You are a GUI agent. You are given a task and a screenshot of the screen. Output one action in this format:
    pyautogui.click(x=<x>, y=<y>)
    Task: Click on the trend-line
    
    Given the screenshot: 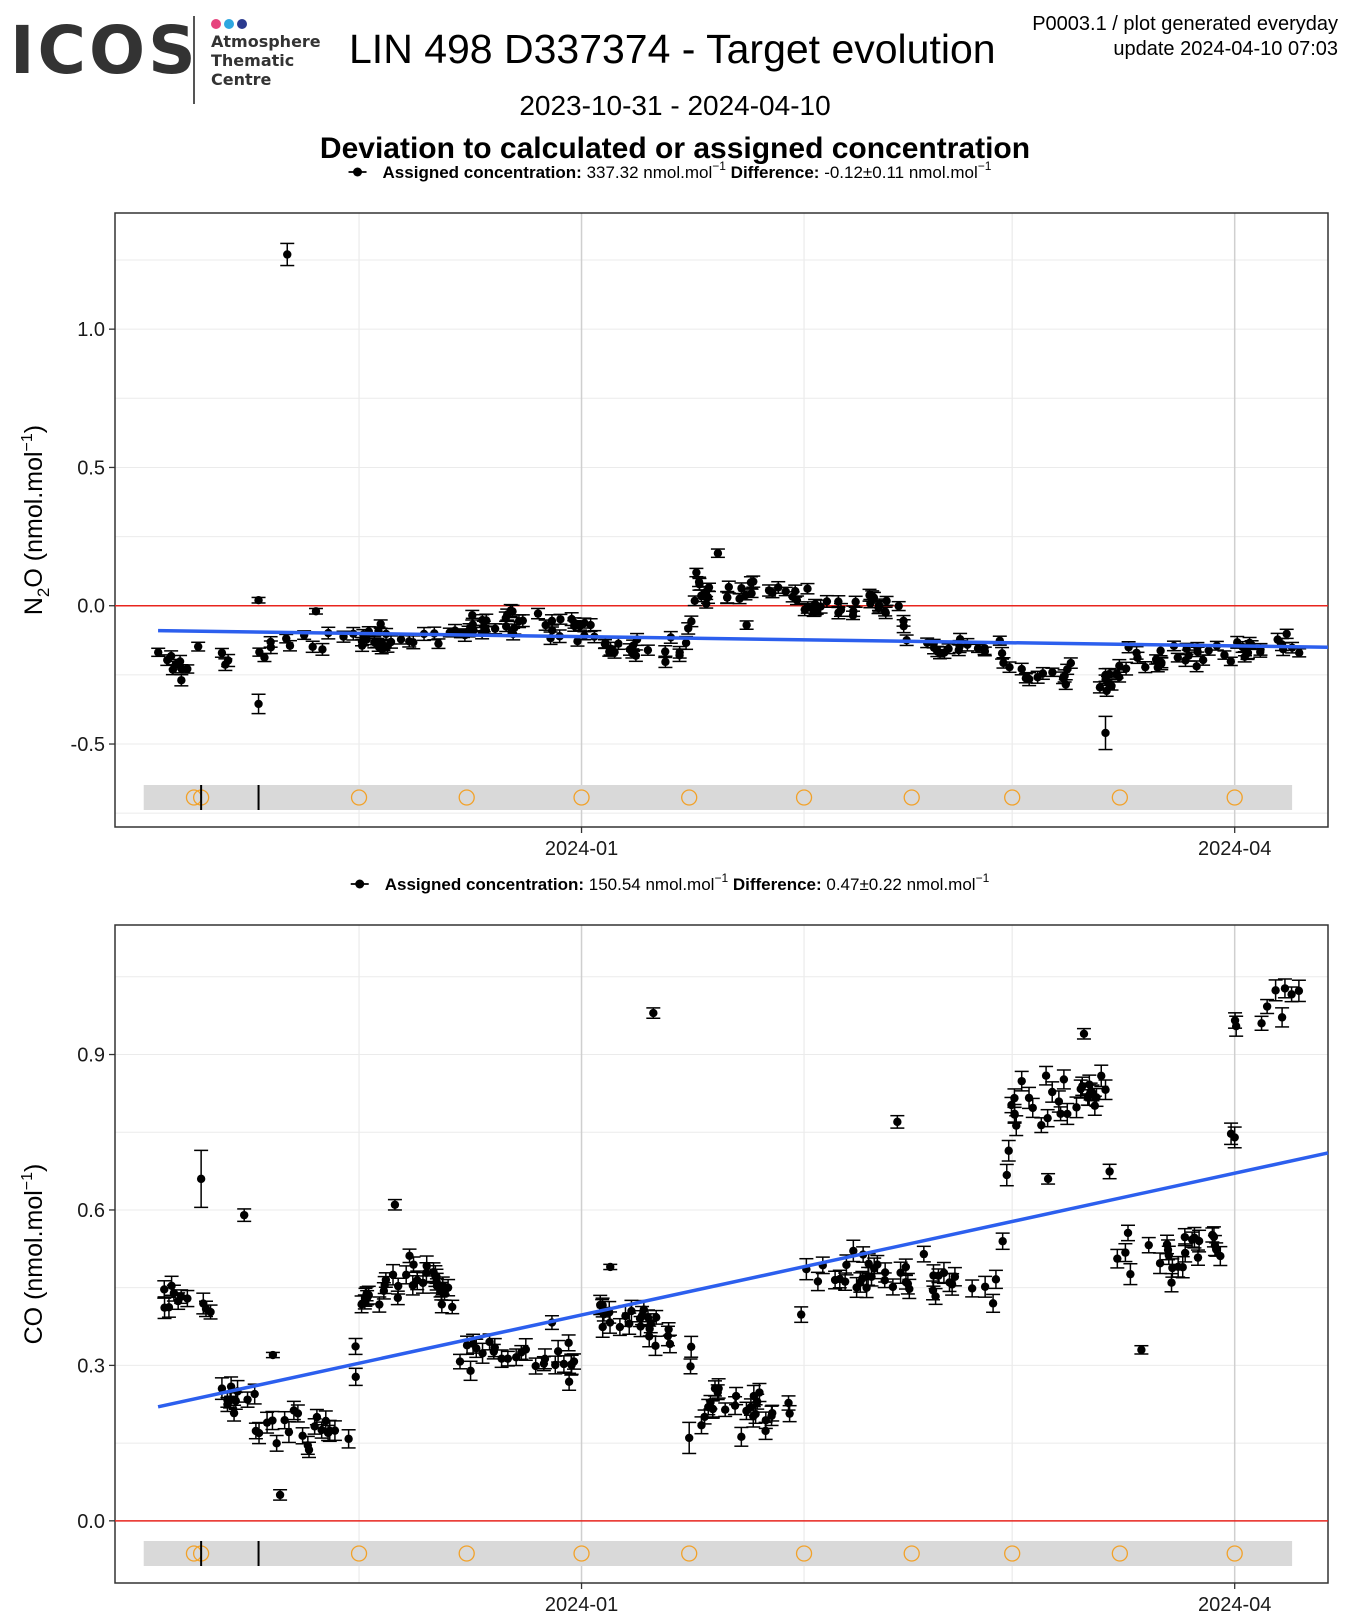 What is the action you would take?
    pyautogui.click(x=743, y=1280)
    